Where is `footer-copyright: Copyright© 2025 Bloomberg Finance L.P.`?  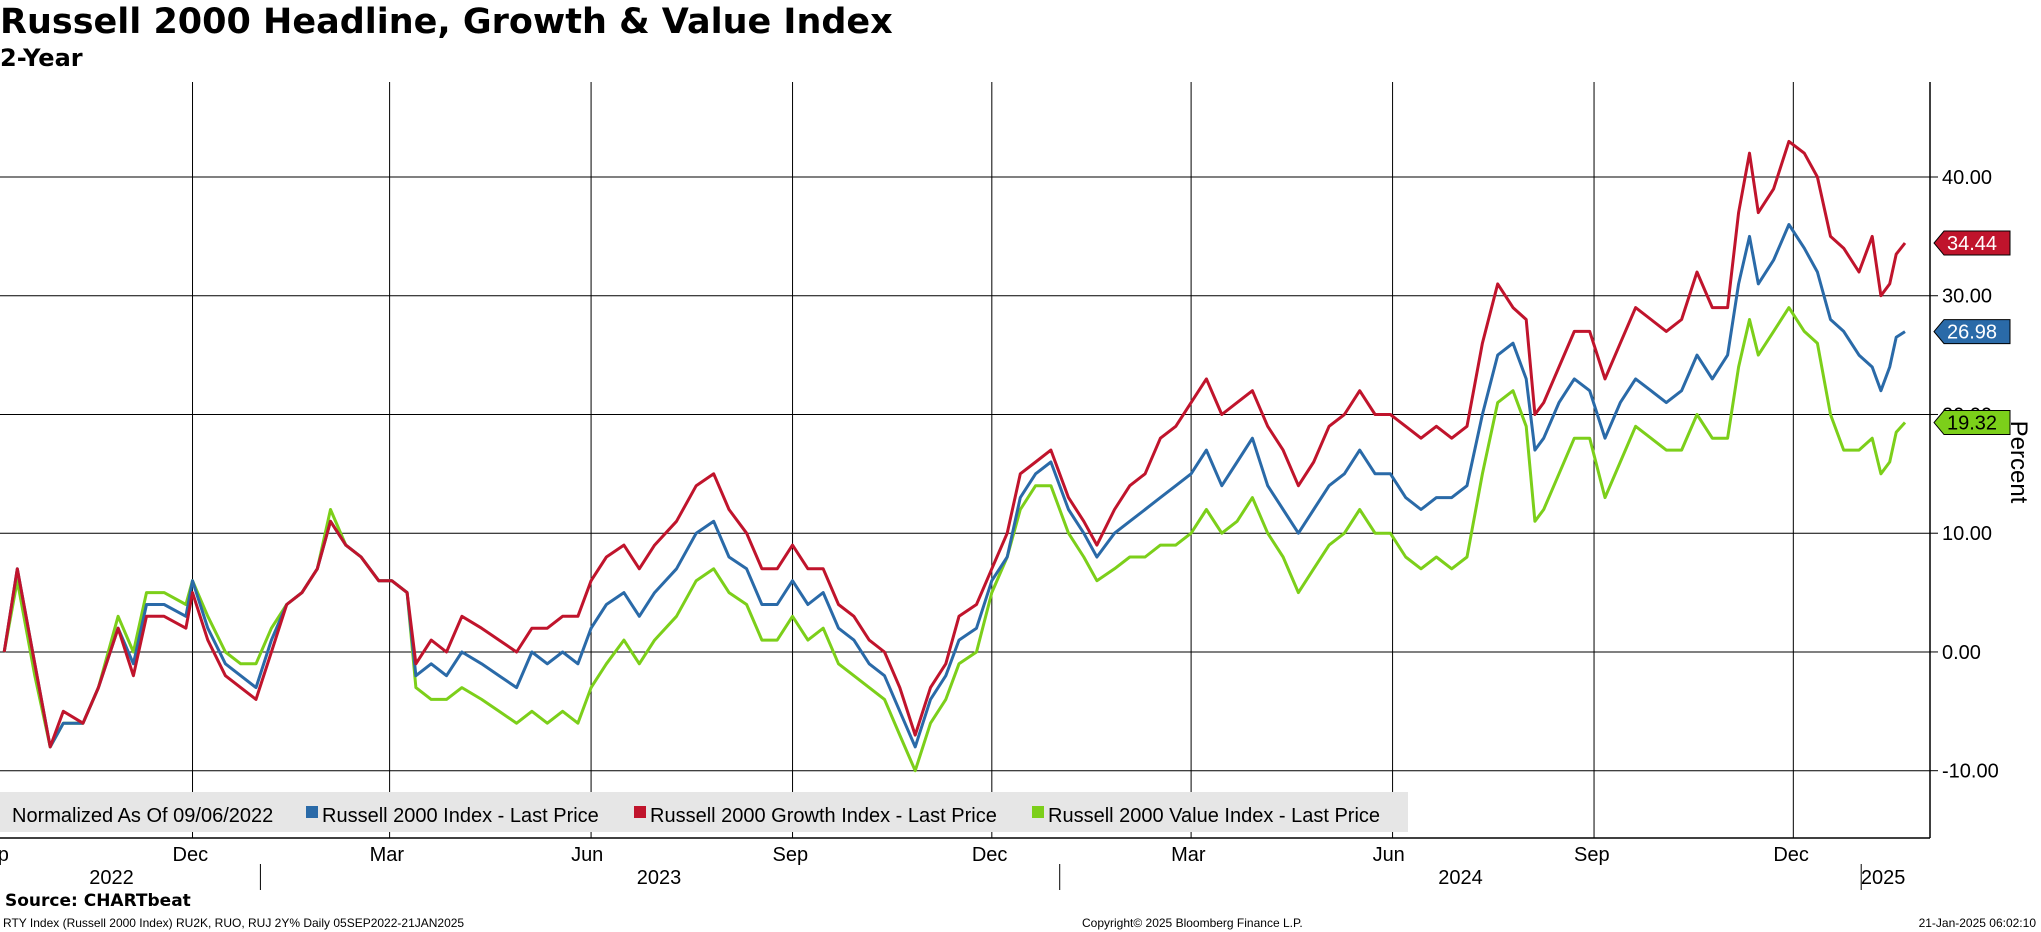
footer-copyright: Copyright© 2025 Bloomberg Finance L.P. is located at coordinates (1192, 923).